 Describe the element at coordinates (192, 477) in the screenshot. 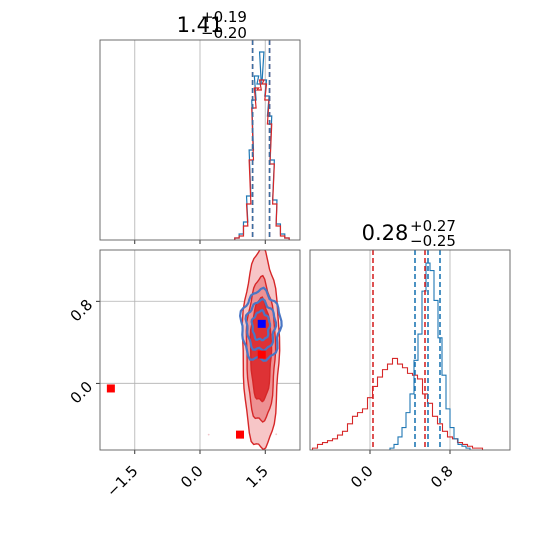

I see `joint-xtick-label-1: 0.0` at that location.